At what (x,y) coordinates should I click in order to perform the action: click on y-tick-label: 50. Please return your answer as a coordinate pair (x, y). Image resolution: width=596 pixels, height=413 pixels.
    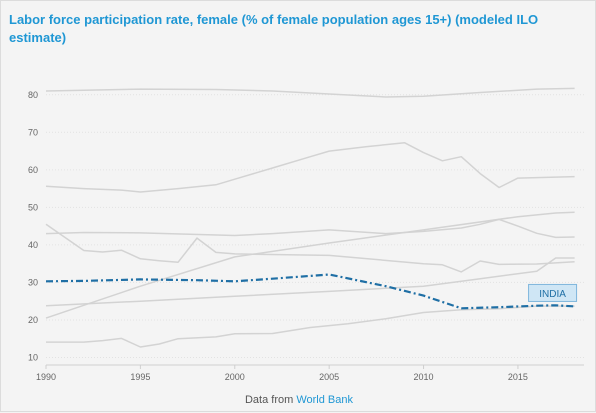
    Looking at the image, I should click on (33, 207).